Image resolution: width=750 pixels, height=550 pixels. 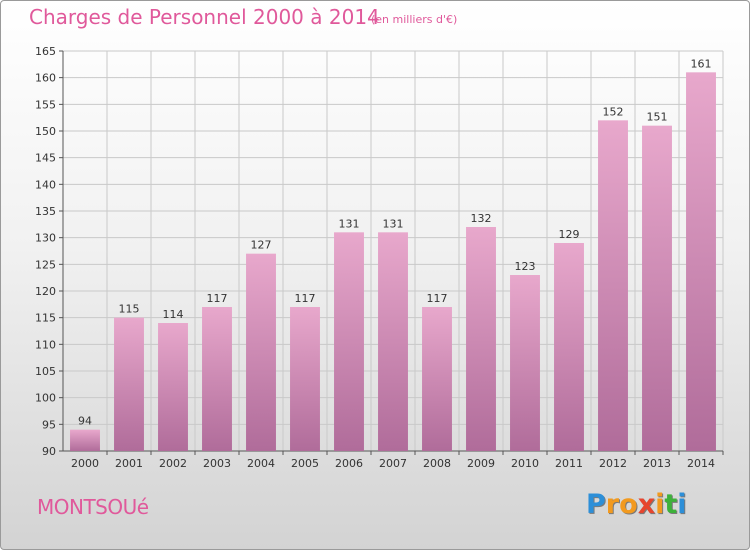 What do you see at coordinates (613, 463) in the screenshot?
I see `x-tick-label: 2012` at bounding box center [613, 463].